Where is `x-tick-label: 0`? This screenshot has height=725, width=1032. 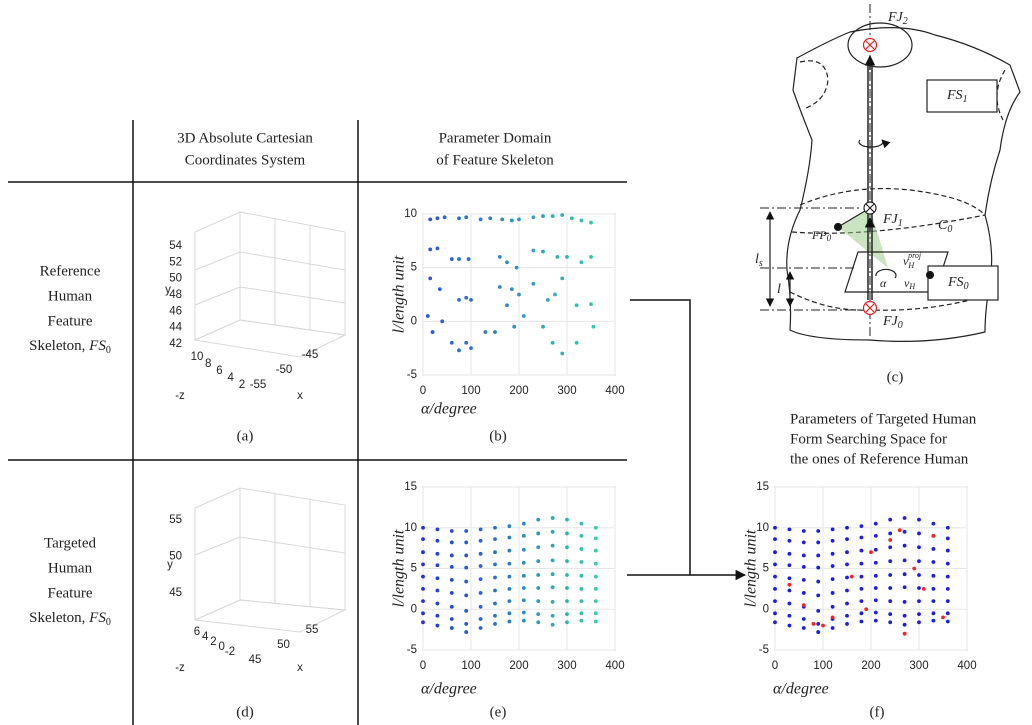
x-tick-label: 0 is located at coordinates (423, 391).